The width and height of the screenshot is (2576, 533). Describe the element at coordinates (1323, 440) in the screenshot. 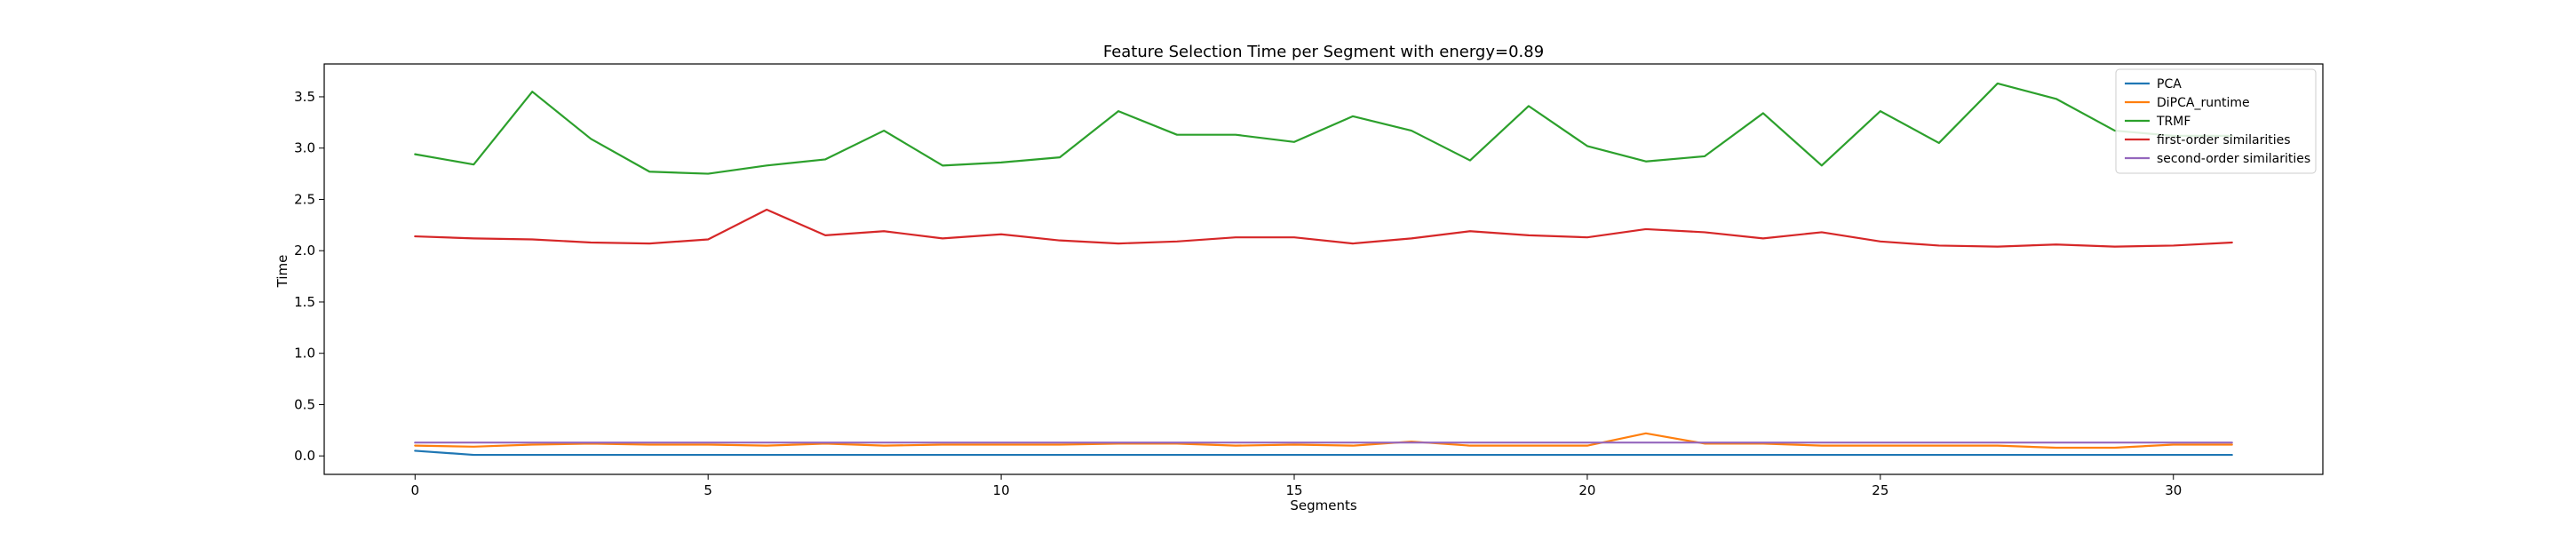

I see `series-line-dipca-runtime` at that location.